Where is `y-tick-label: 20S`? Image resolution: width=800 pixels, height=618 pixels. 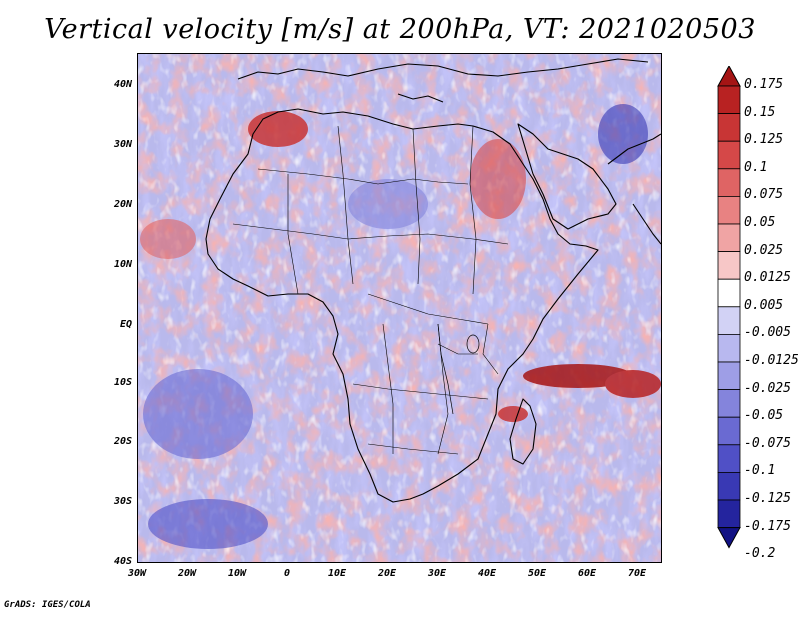 y-tick-label: 20S is located at coordinates (122, 441).